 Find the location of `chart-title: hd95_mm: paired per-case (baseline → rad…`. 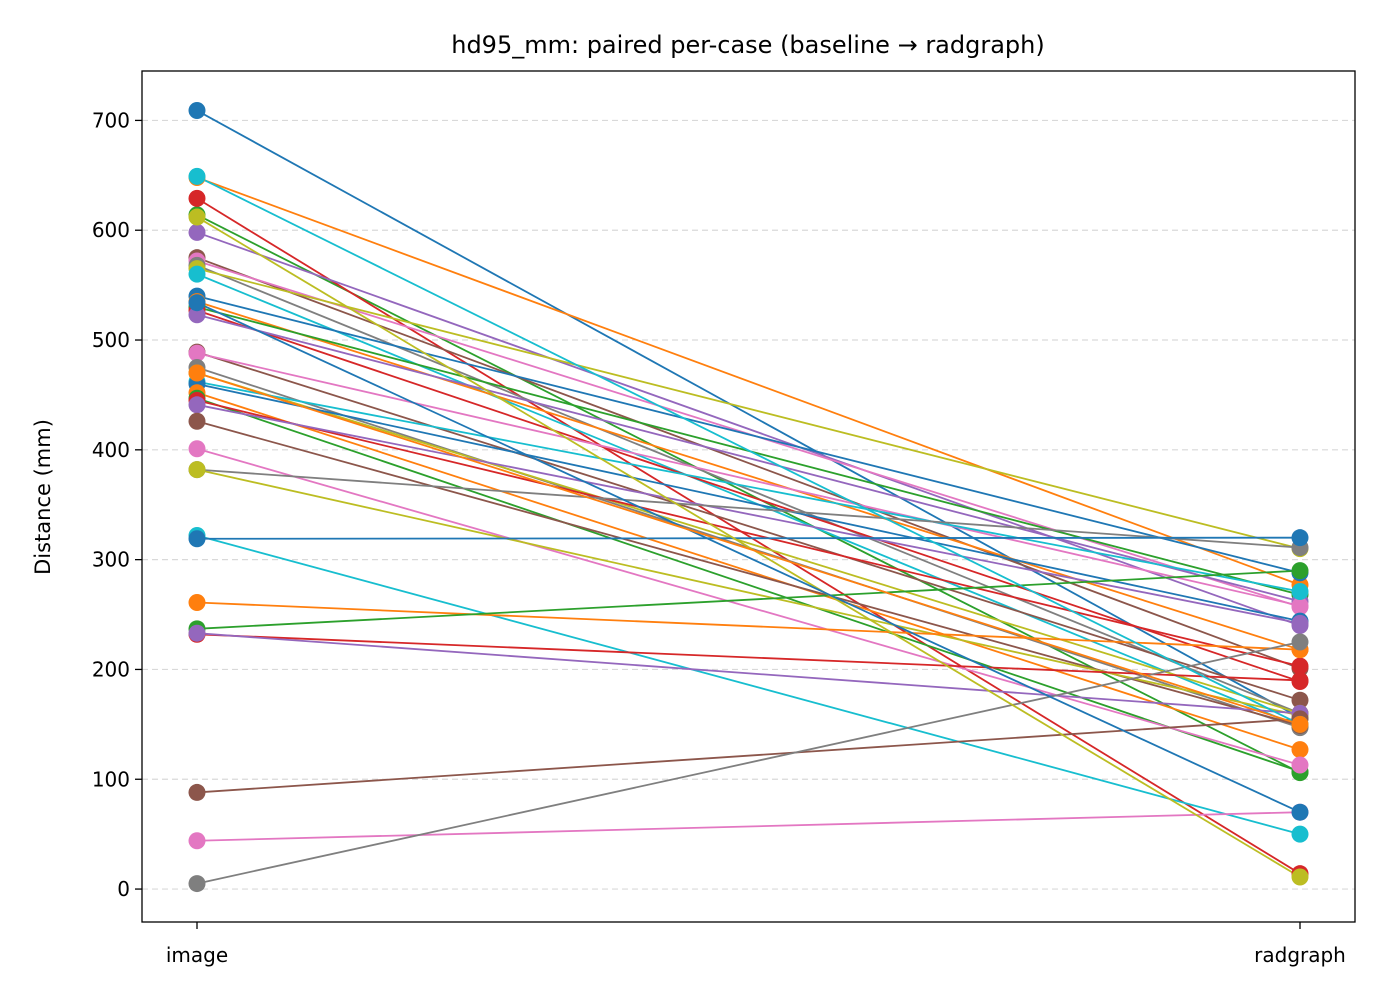

chart-title: hd95_mm: paired per-case (baseline → rad… is located at coordinates (748, 45).